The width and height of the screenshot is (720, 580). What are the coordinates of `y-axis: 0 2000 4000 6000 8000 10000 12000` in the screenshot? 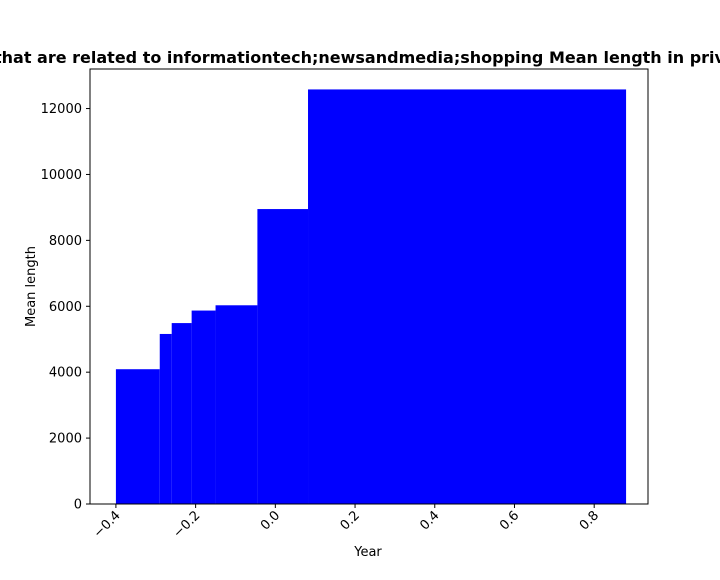 It's located at (65, 307).